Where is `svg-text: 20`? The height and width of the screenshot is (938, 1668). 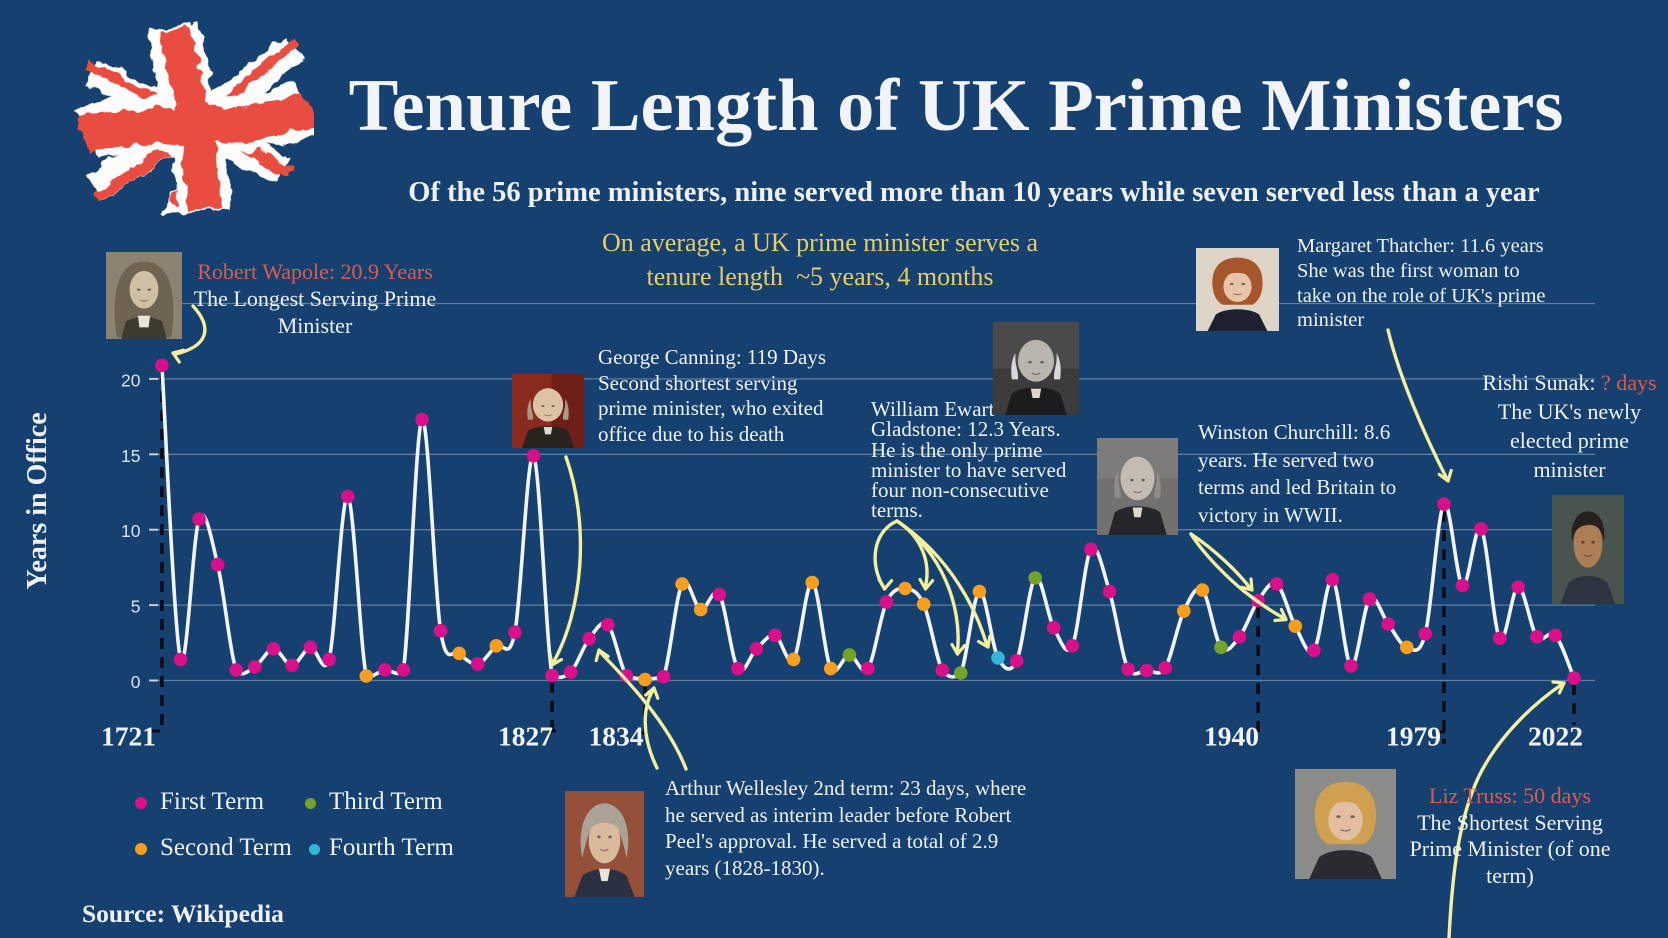 svg-text: 20 is located at coordinates (131, 380).